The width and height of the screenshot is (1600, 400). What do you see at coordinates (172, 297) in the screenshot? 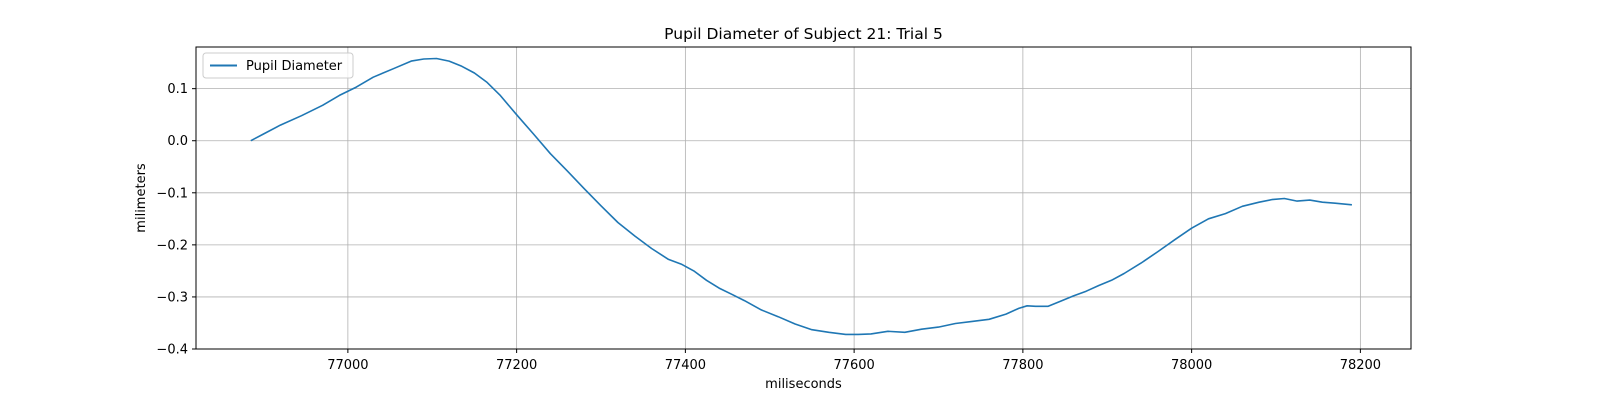
I see `y-tick-label: −0.3` at bounding box center [172, 297].